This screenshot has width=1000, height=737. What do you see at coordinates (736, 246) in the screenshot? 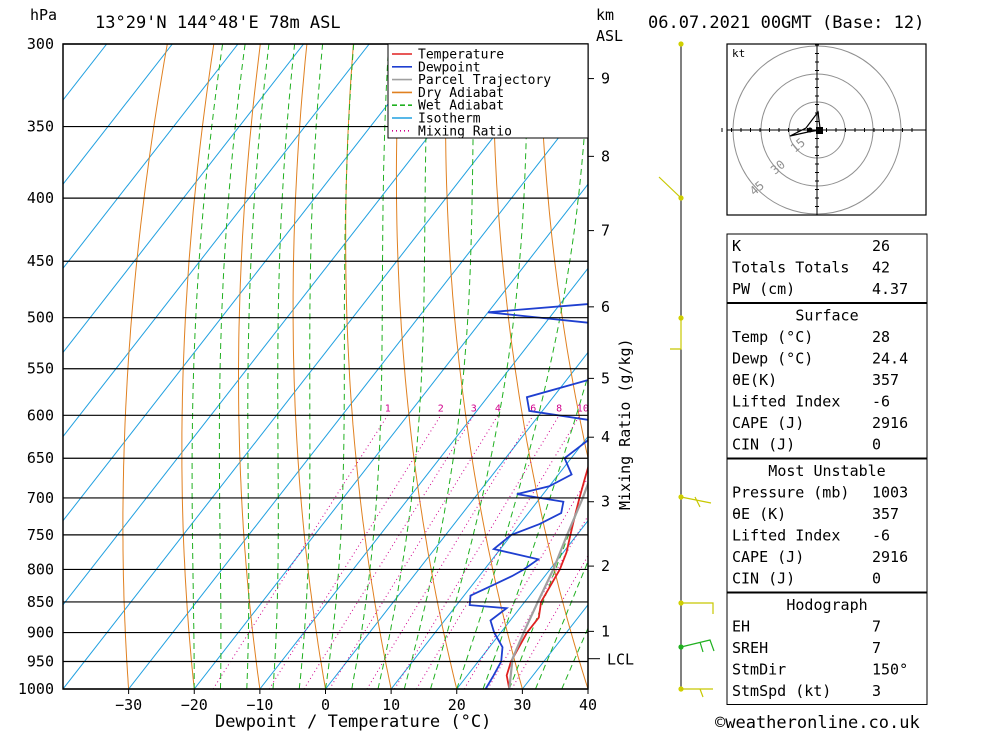
I see `indices-row-label: K` at bounding box center [736, 246].